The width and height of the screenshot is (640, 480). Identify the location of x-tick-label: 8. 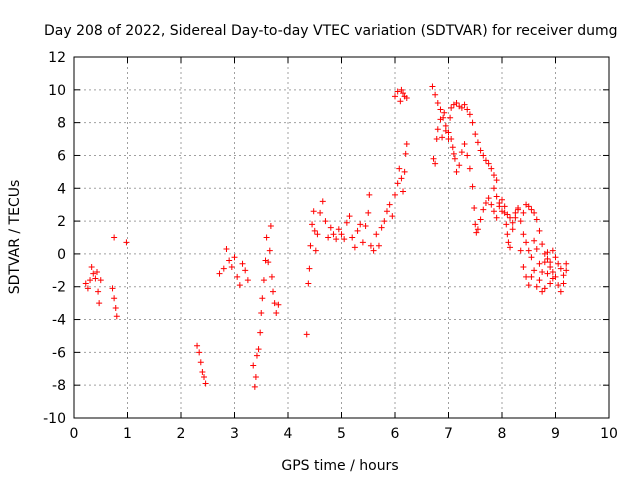
(502, 434).